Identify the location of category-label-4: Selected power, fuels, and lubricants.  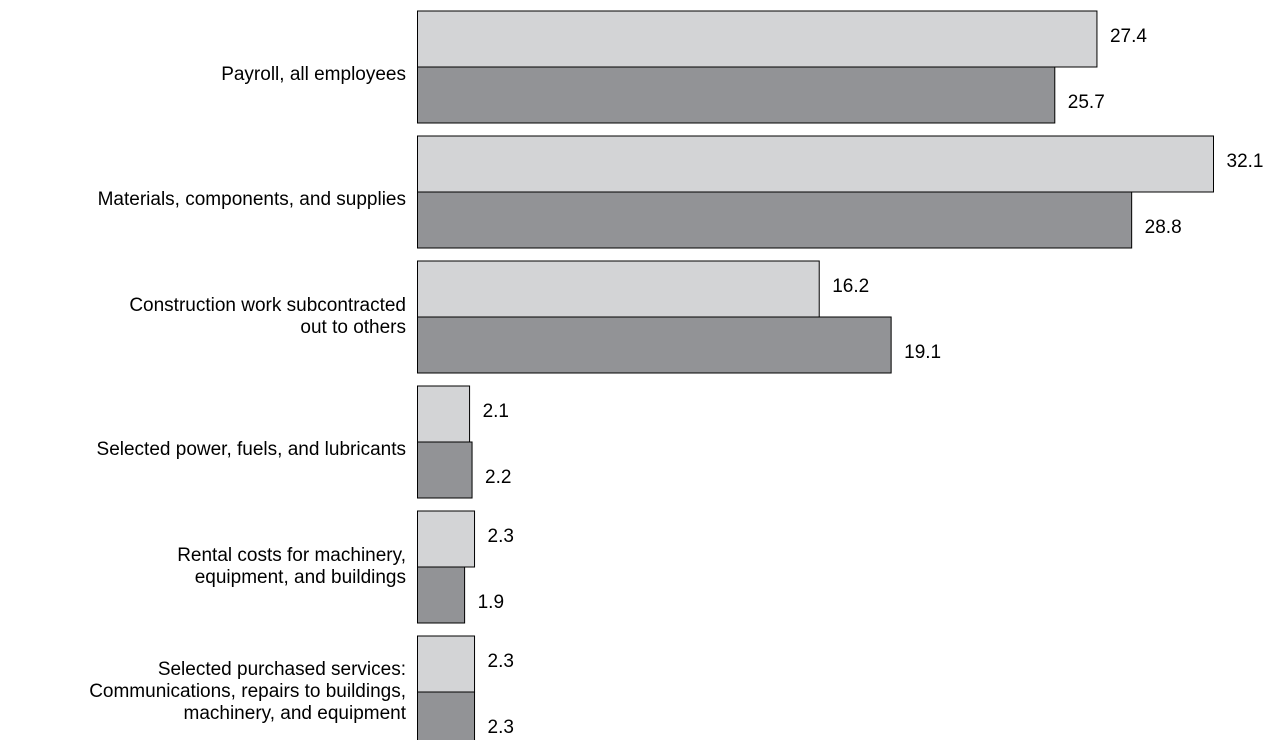
(251, 449).